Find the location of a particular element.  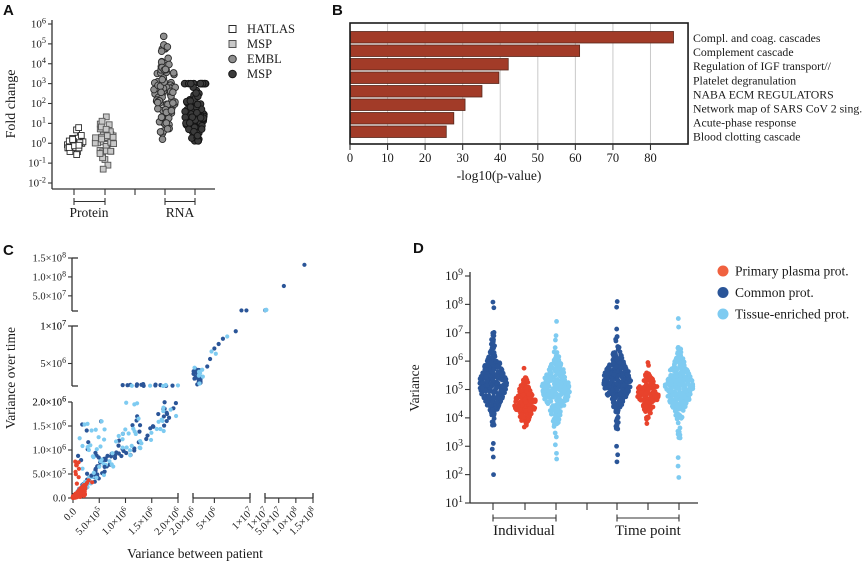

square-legend-marker is located at coordinates (232, 29).